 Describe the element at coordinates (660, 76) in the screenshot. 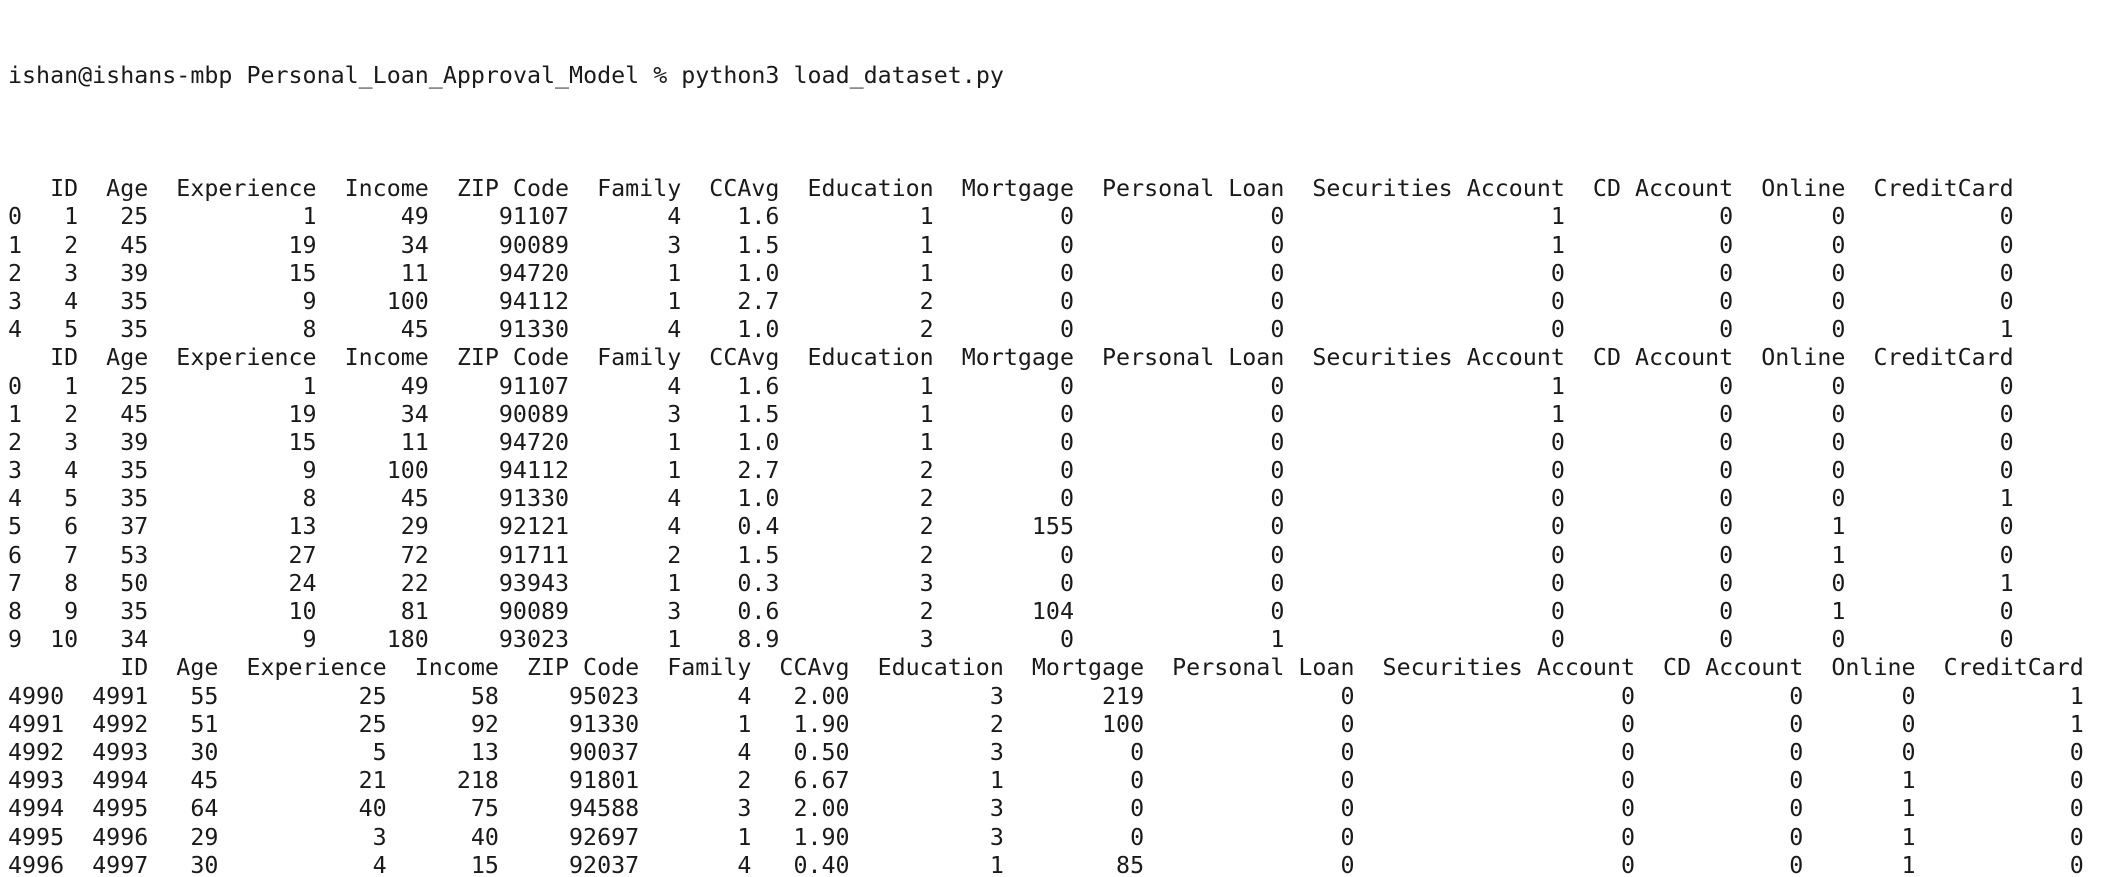

I see `prompt-symbol: %` at that location.